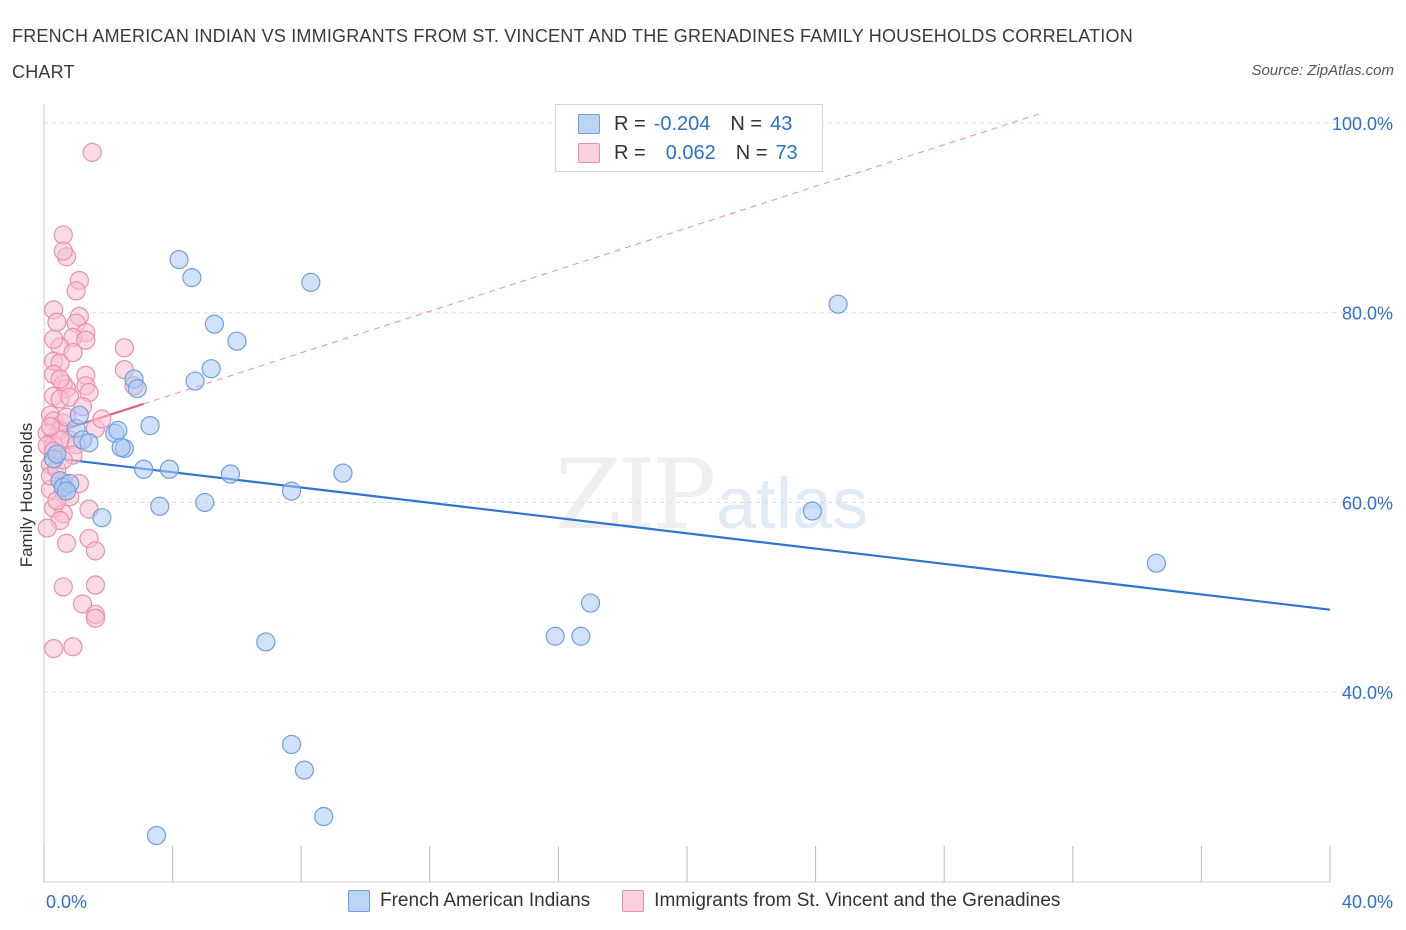 This screenshot has height=930, width=1406. I want to click on legend-label-blue: French American Indians, so click(485, 900).